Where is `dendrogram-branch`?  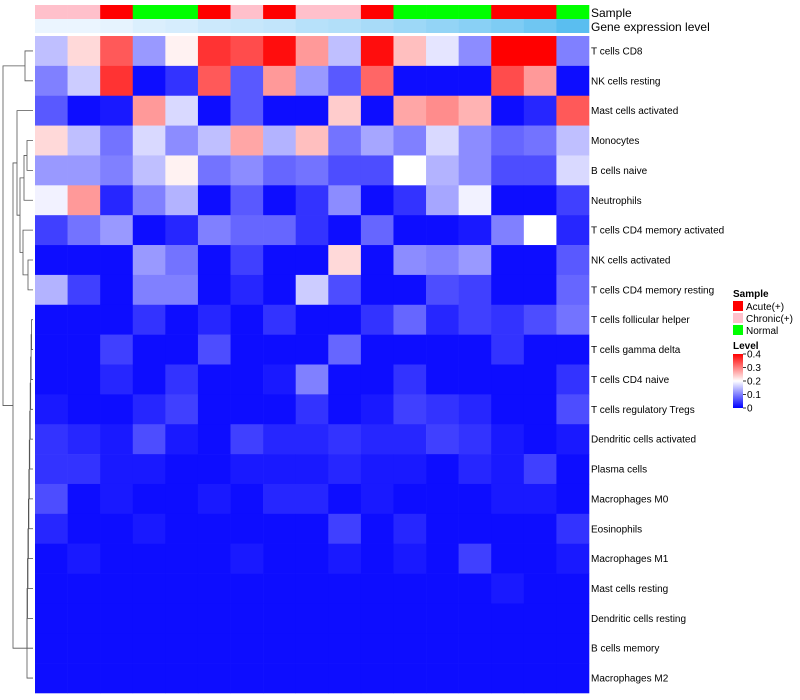
dendrogram-branch is located at coordinates (31, 357).